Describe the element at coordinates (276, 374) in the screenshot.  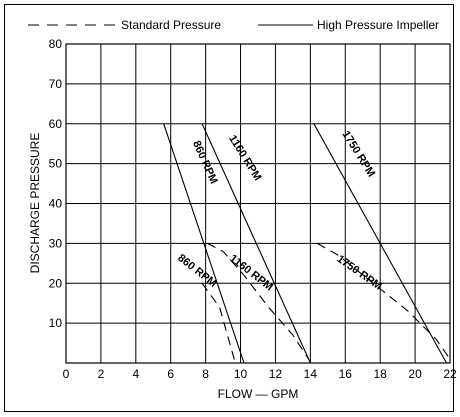
I see `x-tick-label: 12` at that location.